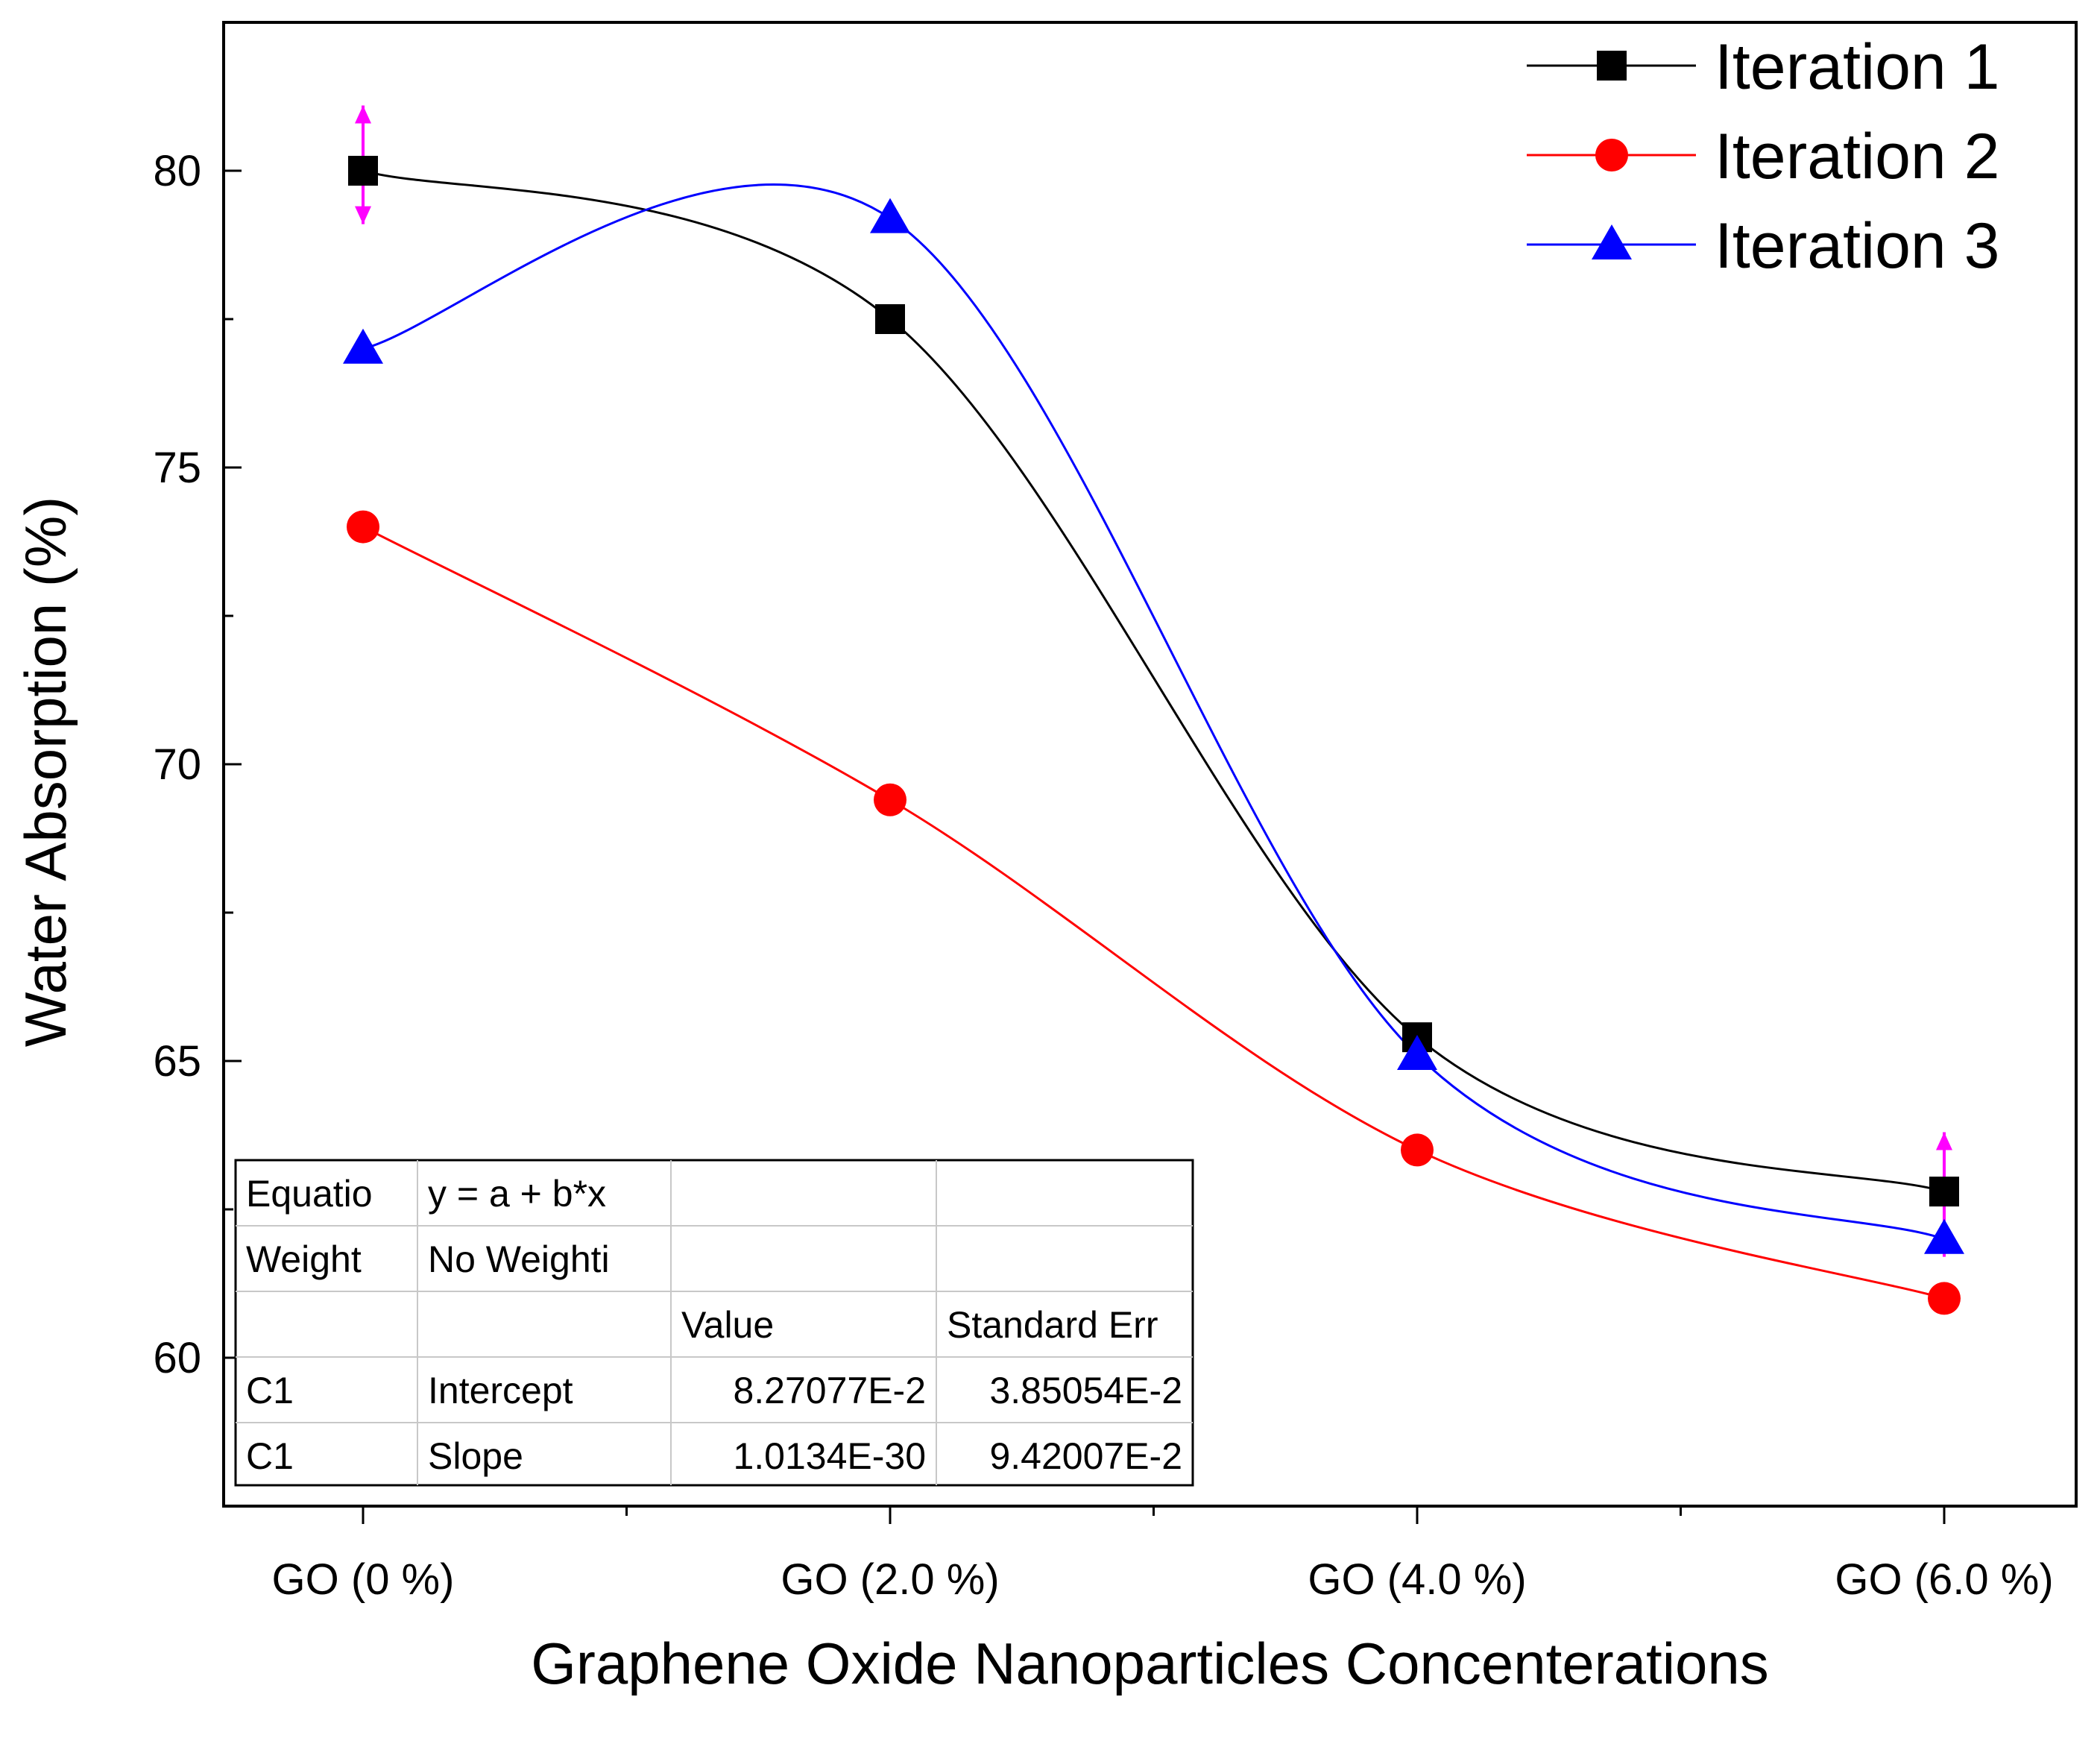  What do you see at coordinates (517, 1194) in the screenshot?
I see `fit-table-cell: y = a + b*x` at bounding box center [517, 1194].